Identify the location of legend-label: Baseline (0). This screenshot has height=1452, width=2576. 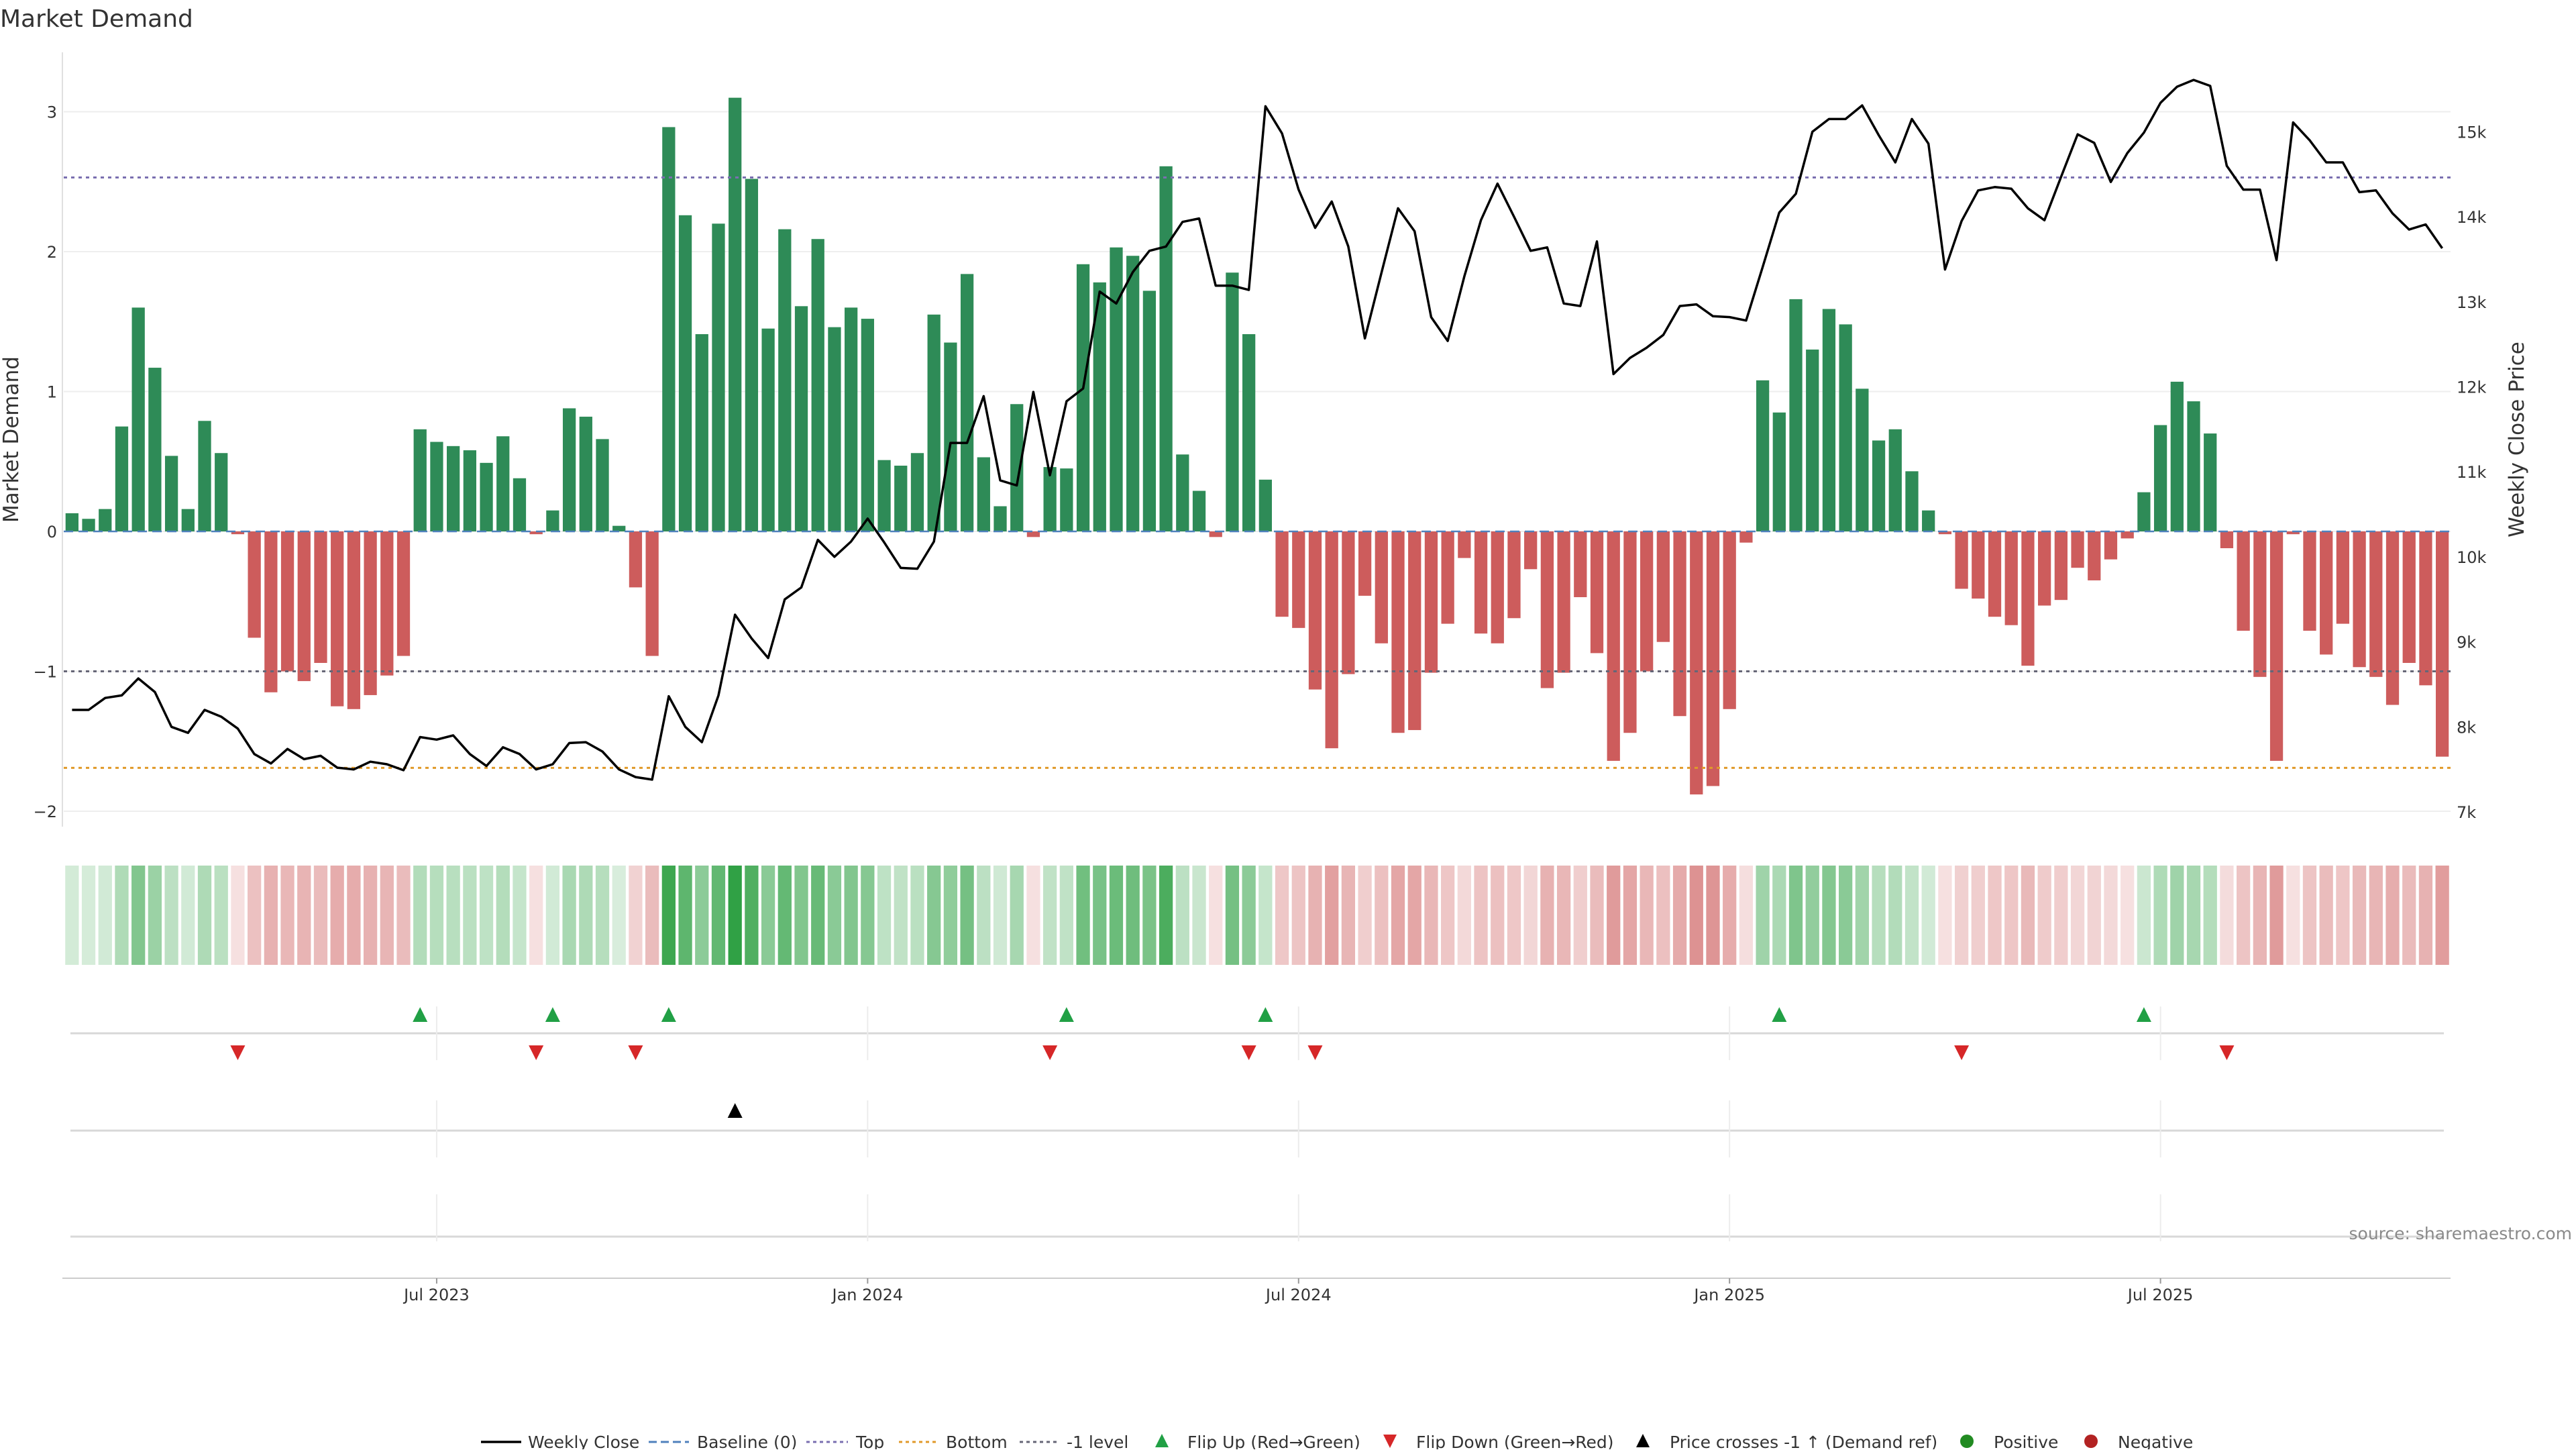
(747, 1441).